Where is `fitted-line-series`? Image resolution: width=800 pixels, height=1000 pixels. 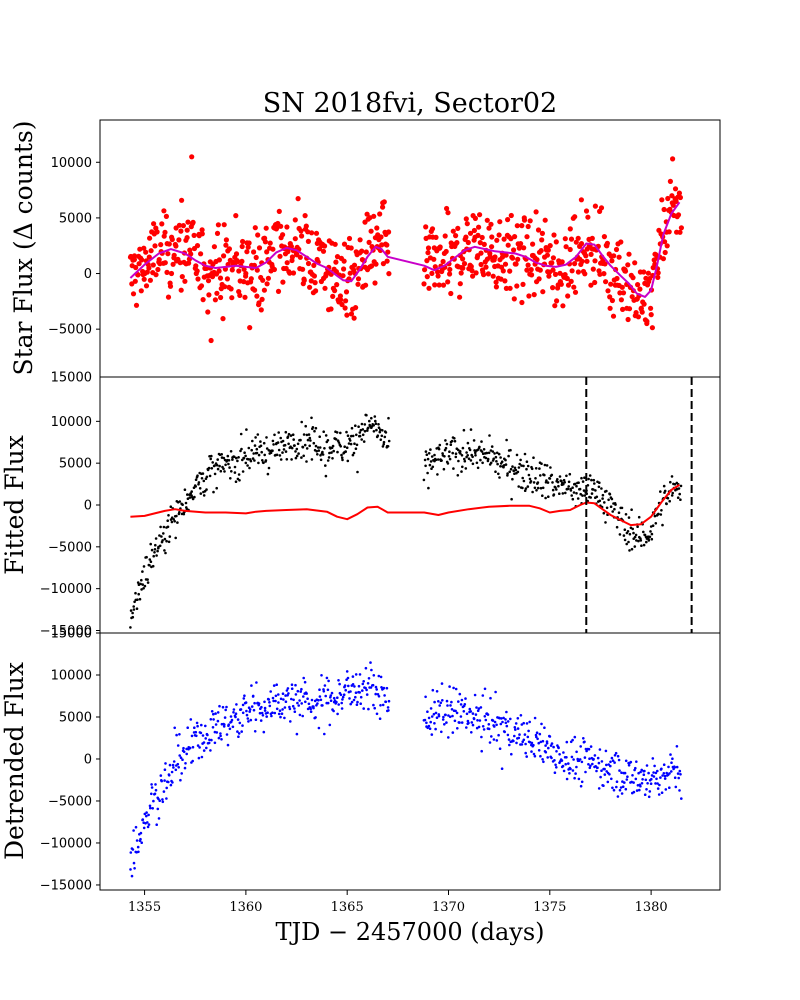
fitted-line-series is located at coordinates (405, 505).